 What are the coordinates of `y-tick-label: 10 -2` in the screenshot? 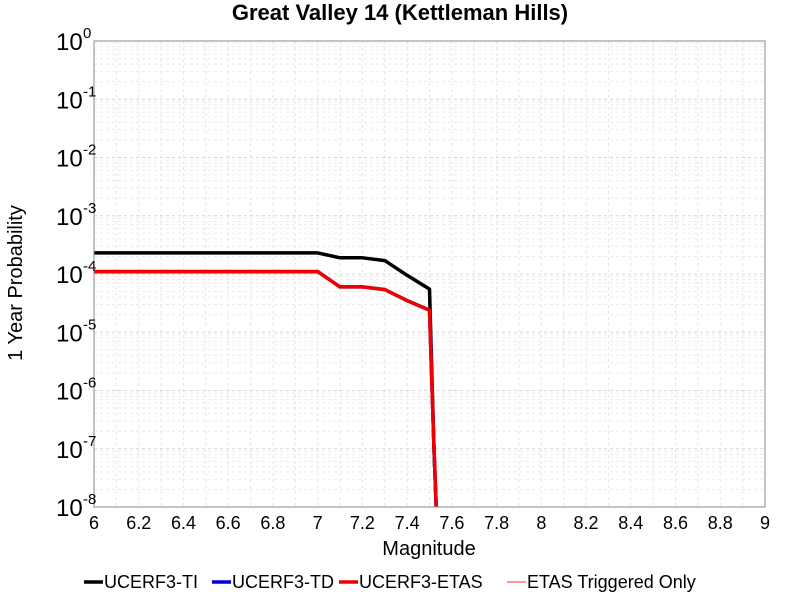 It's located at (76, 157).